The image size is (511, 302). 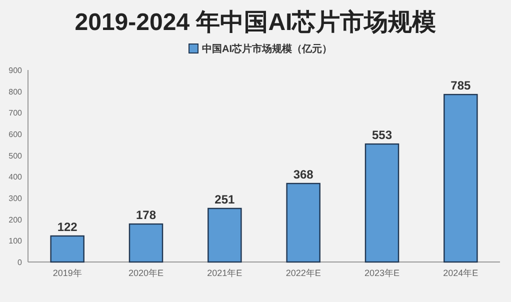 I want to click on data-label: 122, so click(x=67, y=227).